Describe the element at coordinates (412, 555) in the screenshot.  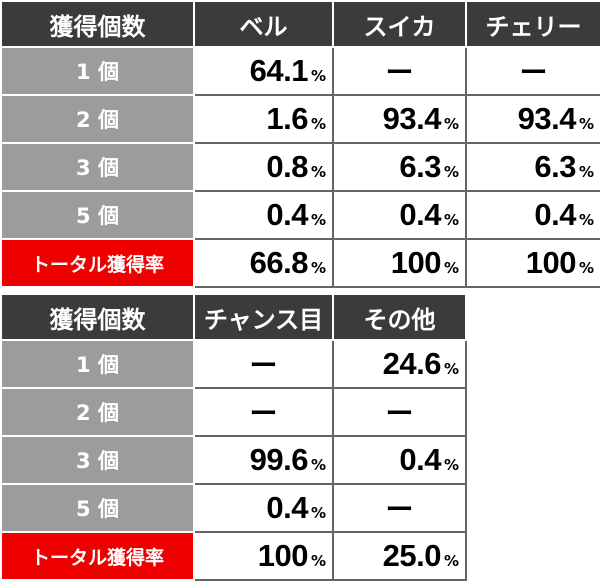
I see `rate-value: 25.0` at that location.